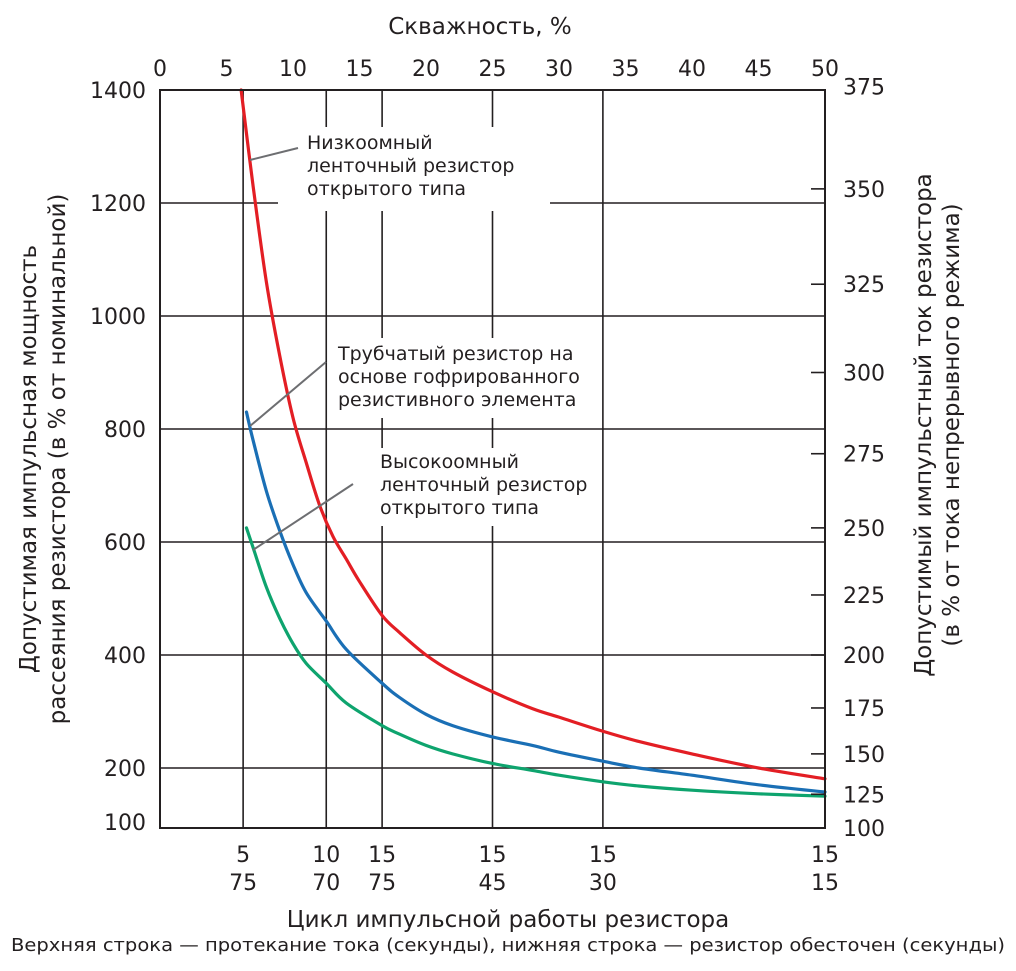  What do you see at coordinates (864, 374) in the screenshot?
I see `right-tick-label-300: 300` at bounding box center [864, 374].